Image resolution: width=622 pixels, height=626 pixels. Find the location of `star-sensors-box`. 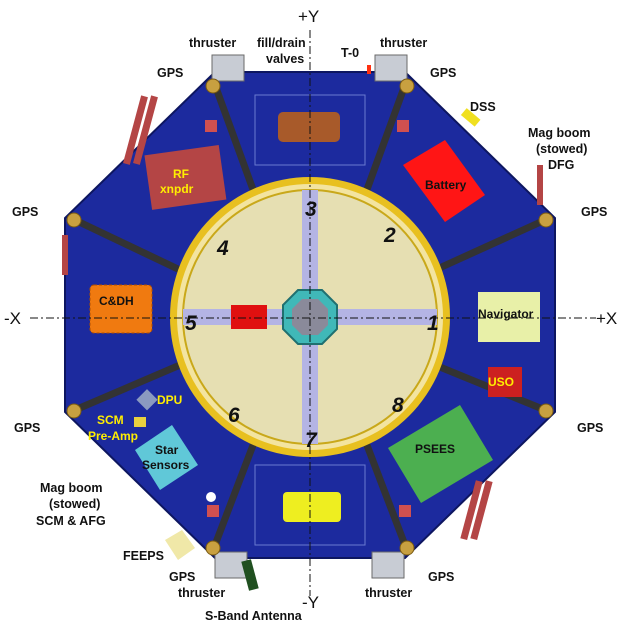

star-sensors-box is located at coordinates (166, 457).